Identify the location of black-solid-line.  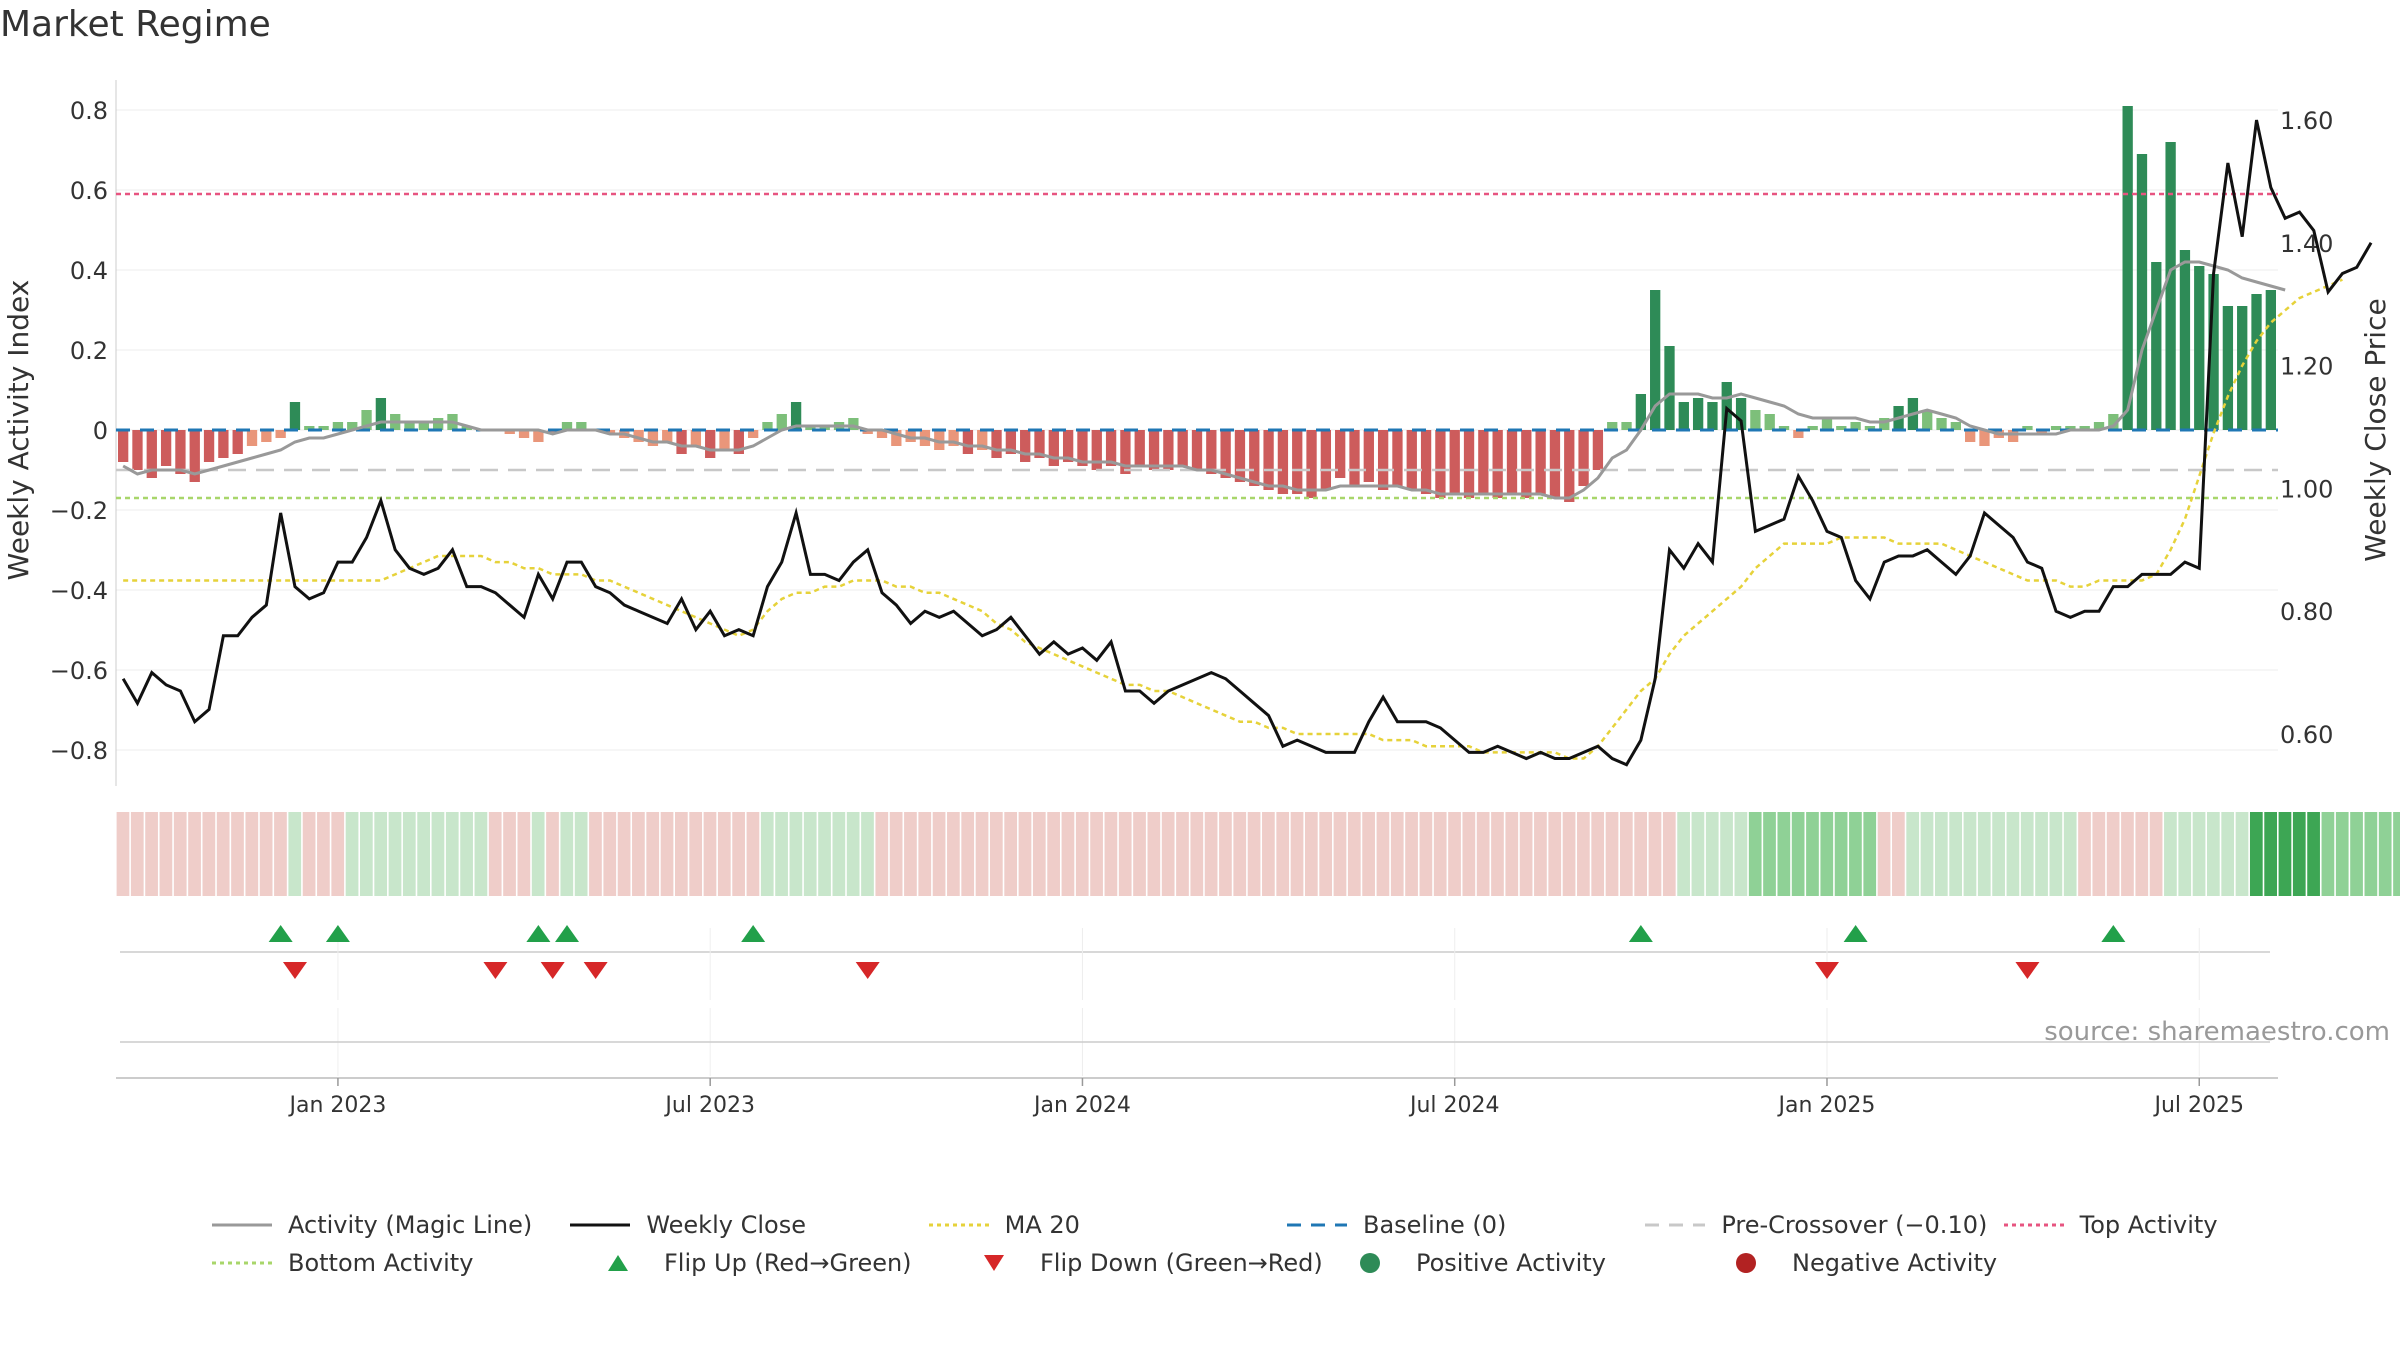
(600, 1225).